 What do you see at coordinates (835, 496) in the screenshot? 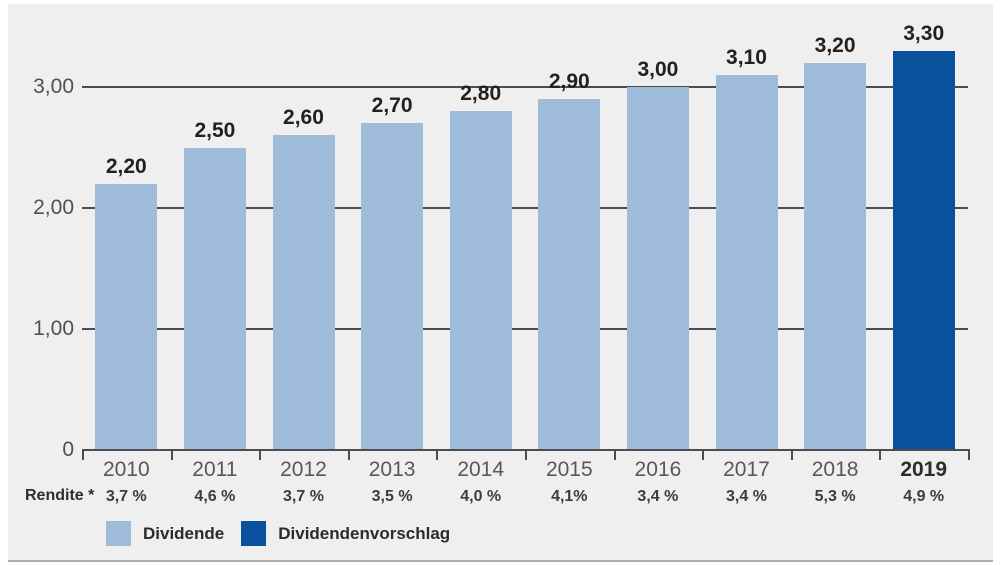
I see `rendite-value: 5,3 %` at bounding box center [835, 496].